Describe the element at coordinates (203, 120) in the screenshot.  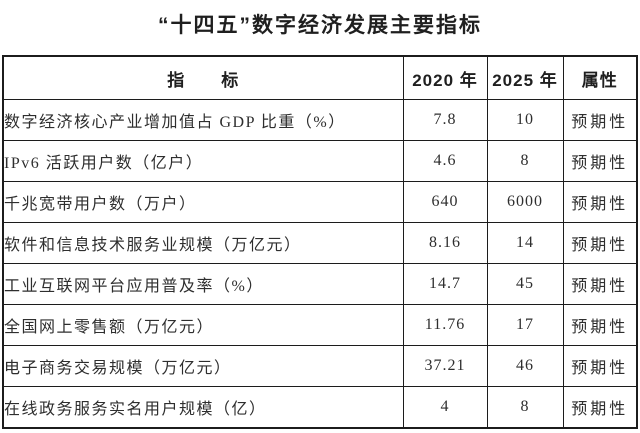
I see `indicator-cell: 数字经济核心产业增加值占 GDP 比重（%）` at that location.